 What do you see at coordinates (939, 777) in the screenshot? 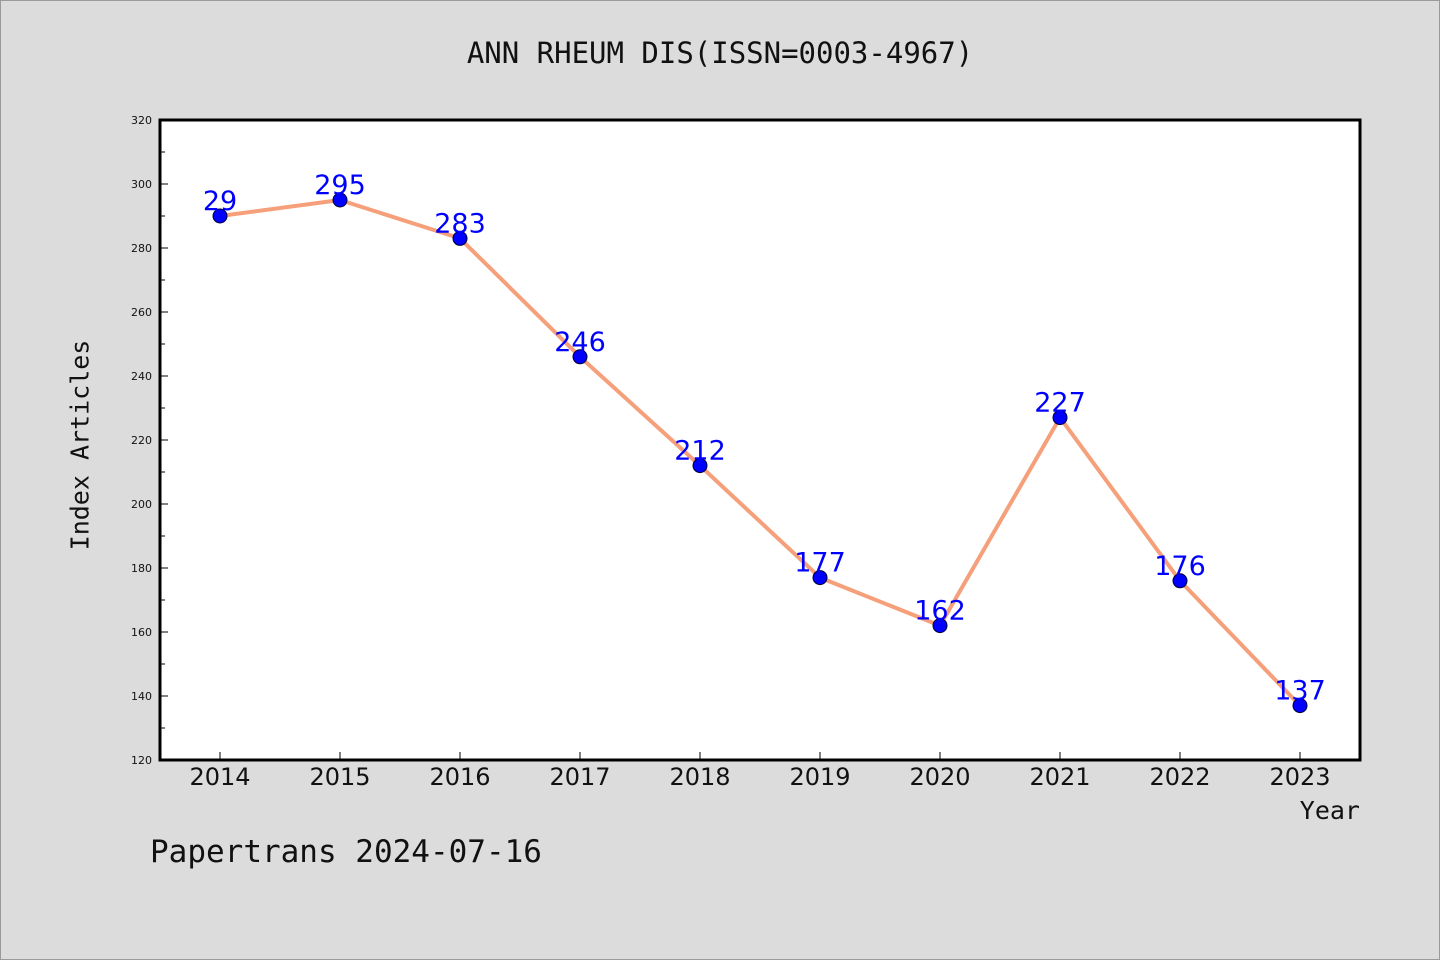
I see `x-tick-label: 2020` at bounding box center [939, 777].